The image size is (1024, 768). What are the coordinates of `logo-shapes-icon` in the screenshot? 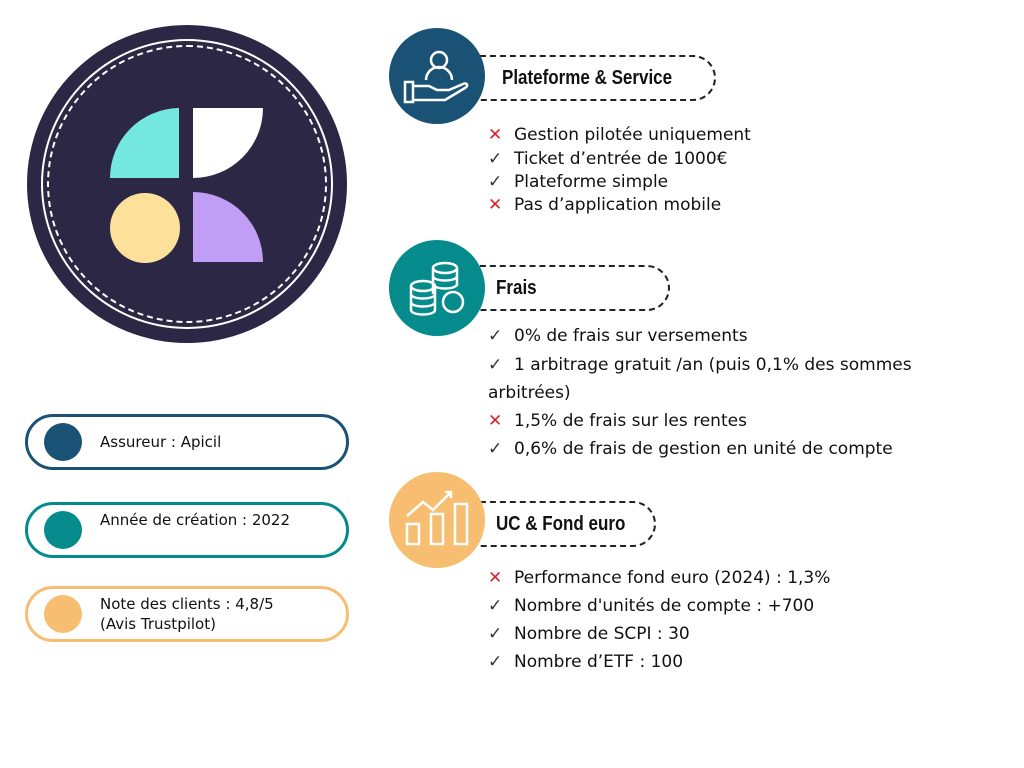 It's located at (186, 185).